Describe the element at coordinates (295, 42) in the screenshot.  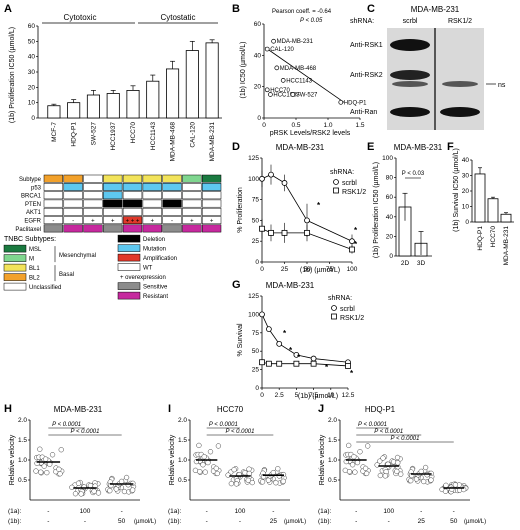
I see `scatter-label-mda-mb-231: MDA-MB-231` at that location.